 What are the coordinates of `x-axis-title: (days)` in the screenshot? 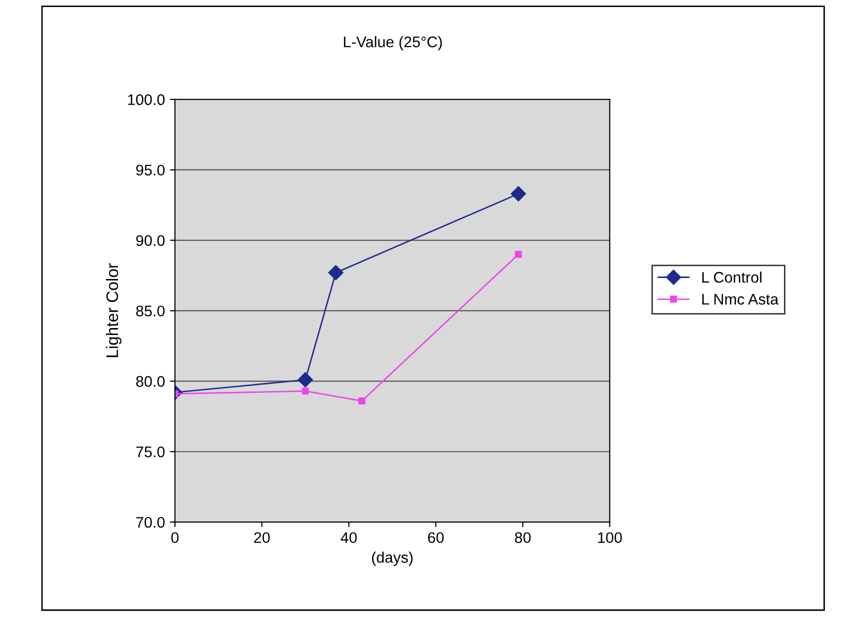 It's located at (392, 559).